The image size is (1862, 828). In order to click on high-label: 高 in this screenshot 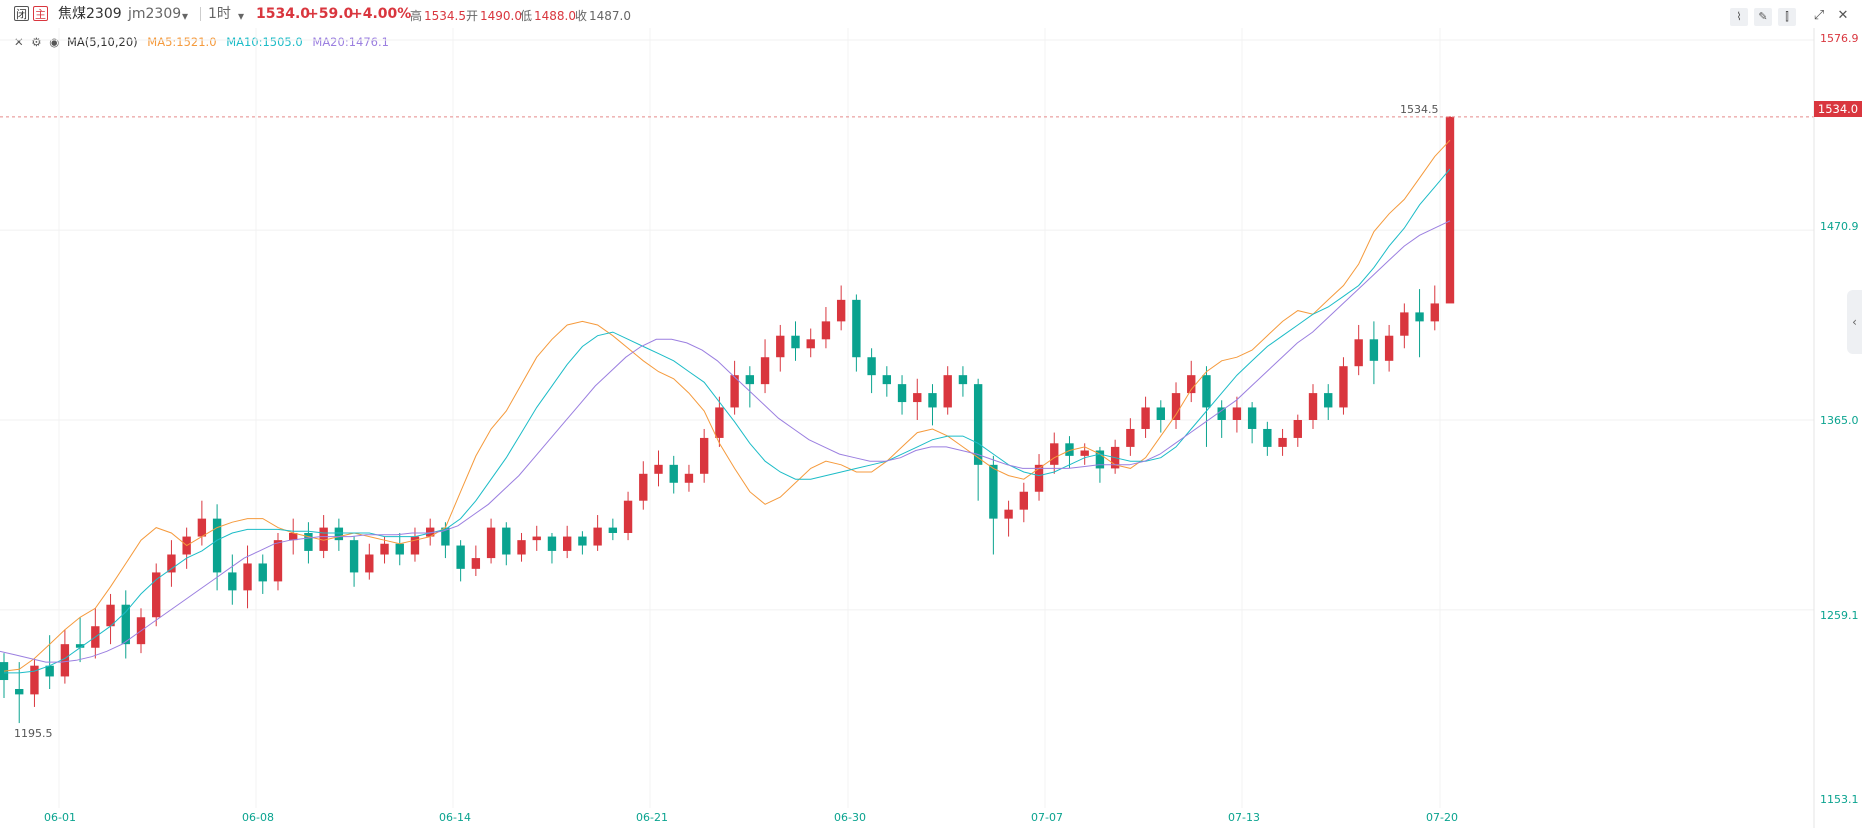, I will do `click(416, 16)`.